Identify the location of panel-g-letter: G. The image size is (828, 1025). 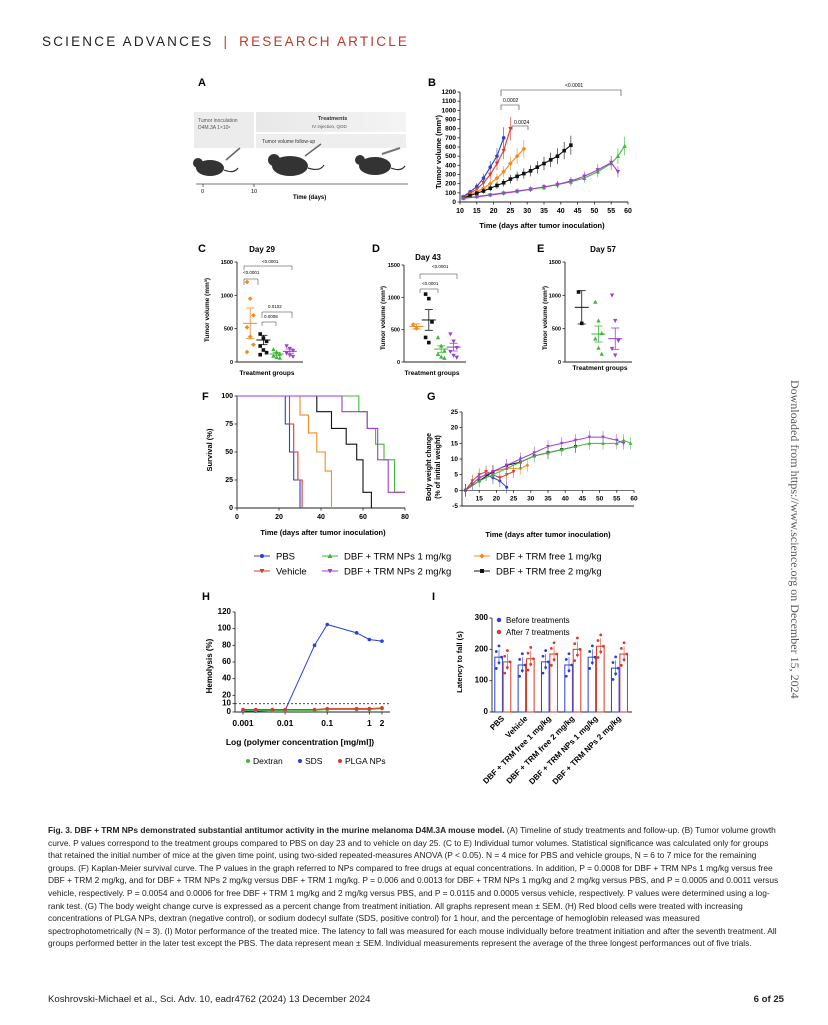
(431, 397).